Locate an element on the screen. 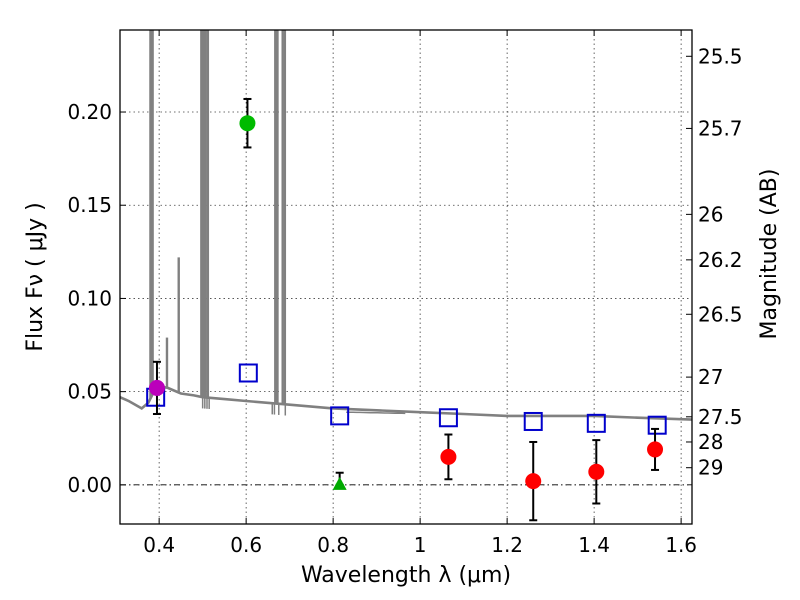 This screenshot has height=600, width=800. x-tick-label: 0.8 is located at coordinates (333, 545).